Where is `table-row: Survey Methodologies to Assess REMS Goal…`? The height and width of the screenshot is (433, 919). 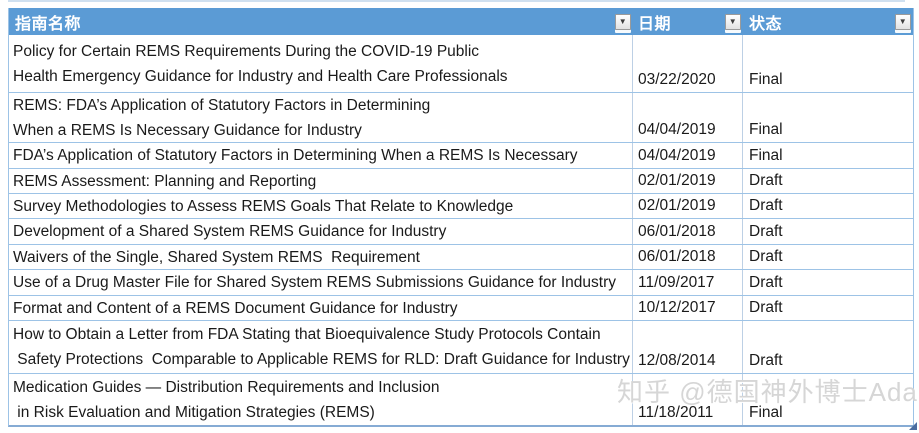 table-row: Survey Methodologies to Assess REMS Goal… is located at coordinates (461, 206).